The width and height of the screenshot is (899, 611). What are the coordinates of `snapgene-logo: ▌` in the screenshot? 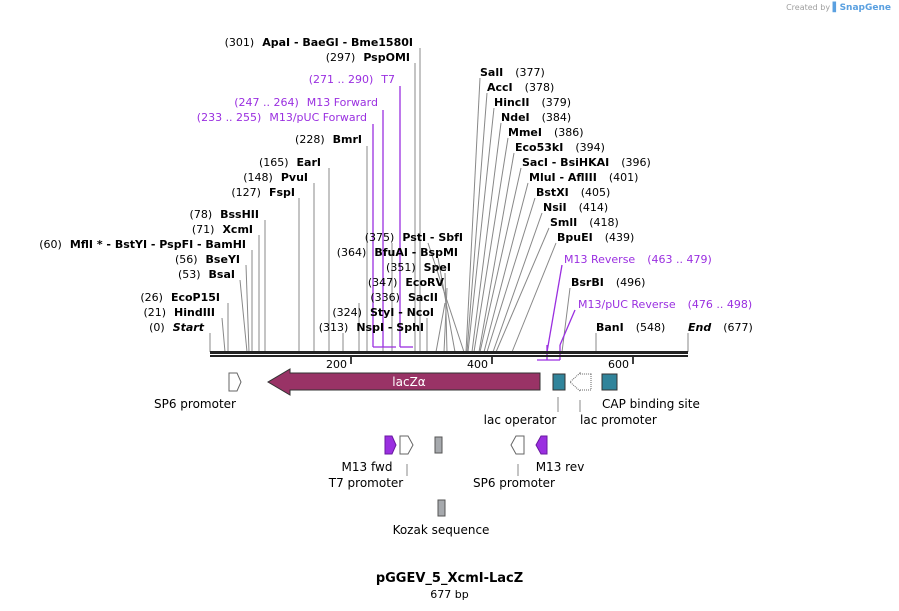 It's located at (836, 8).